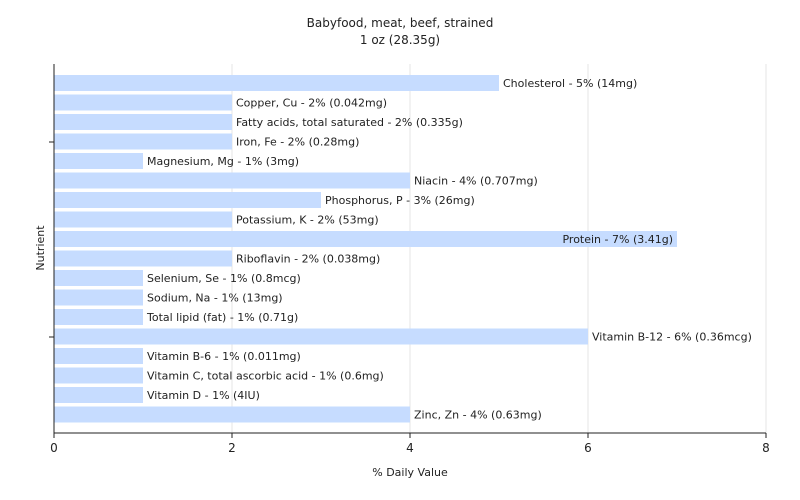 The height and width of the screenshot is (500, 800). What do you see at coordinates (570, 83) in the screenshot?
I see `bar-label: Cholesterol - 5% (14mg)` at bounding box center [570, 83].